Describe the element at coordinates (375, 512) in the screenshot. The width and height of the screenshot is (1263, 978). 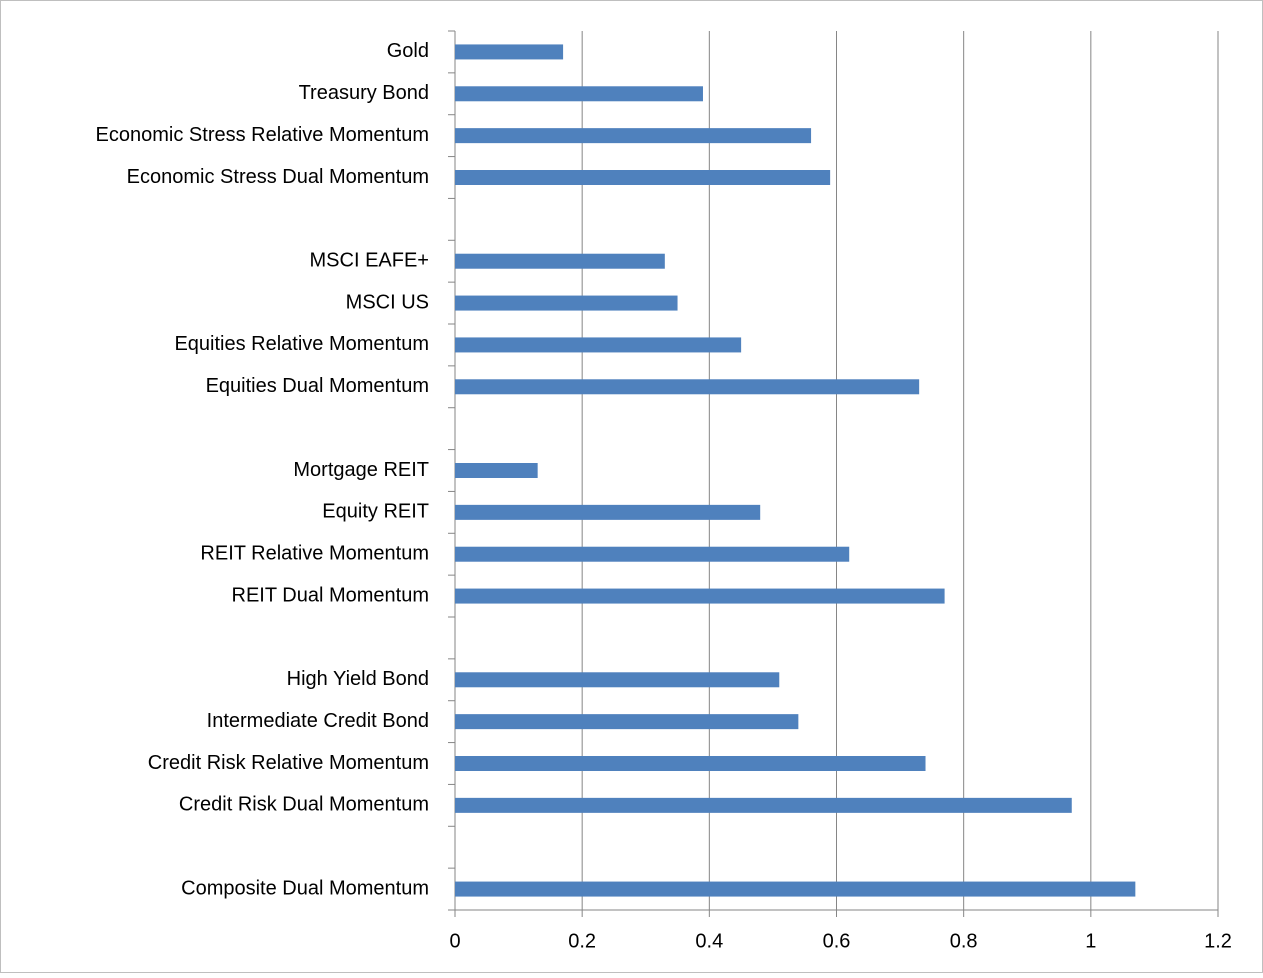
I see `y-tick-label: Equity REIT` at that location.